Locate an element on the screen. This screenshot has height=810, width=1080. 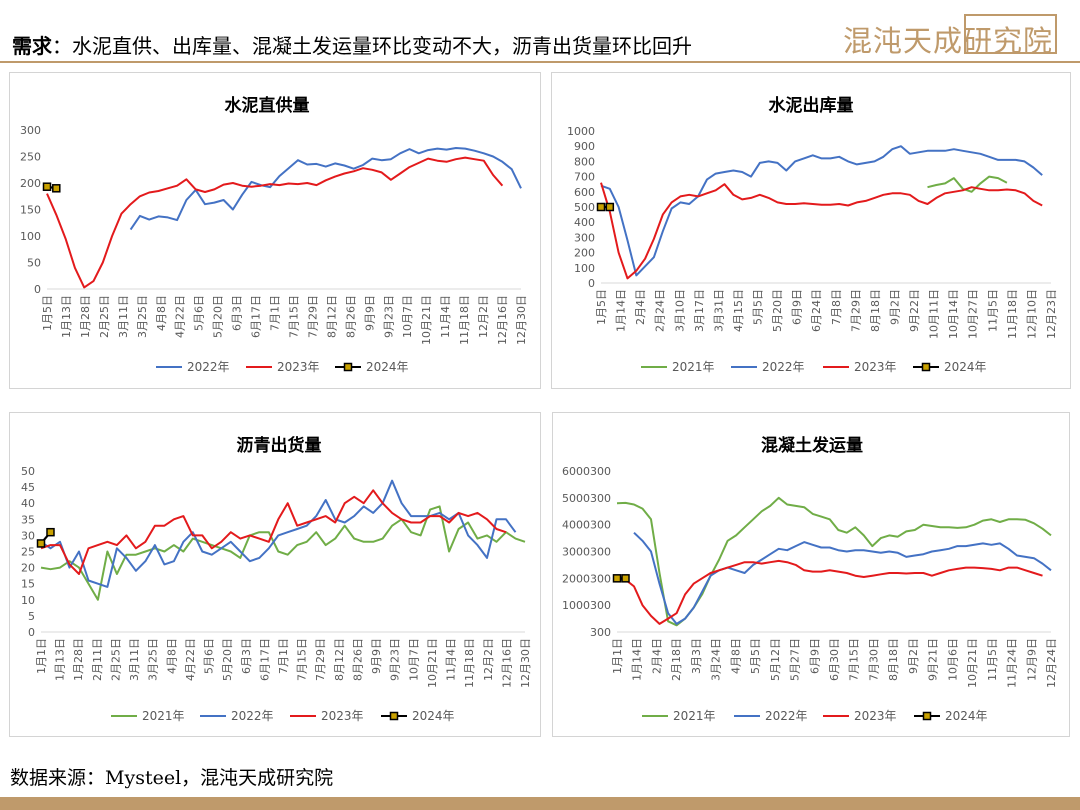
y-tick-label: 150 is located at coordinates (30, 210).